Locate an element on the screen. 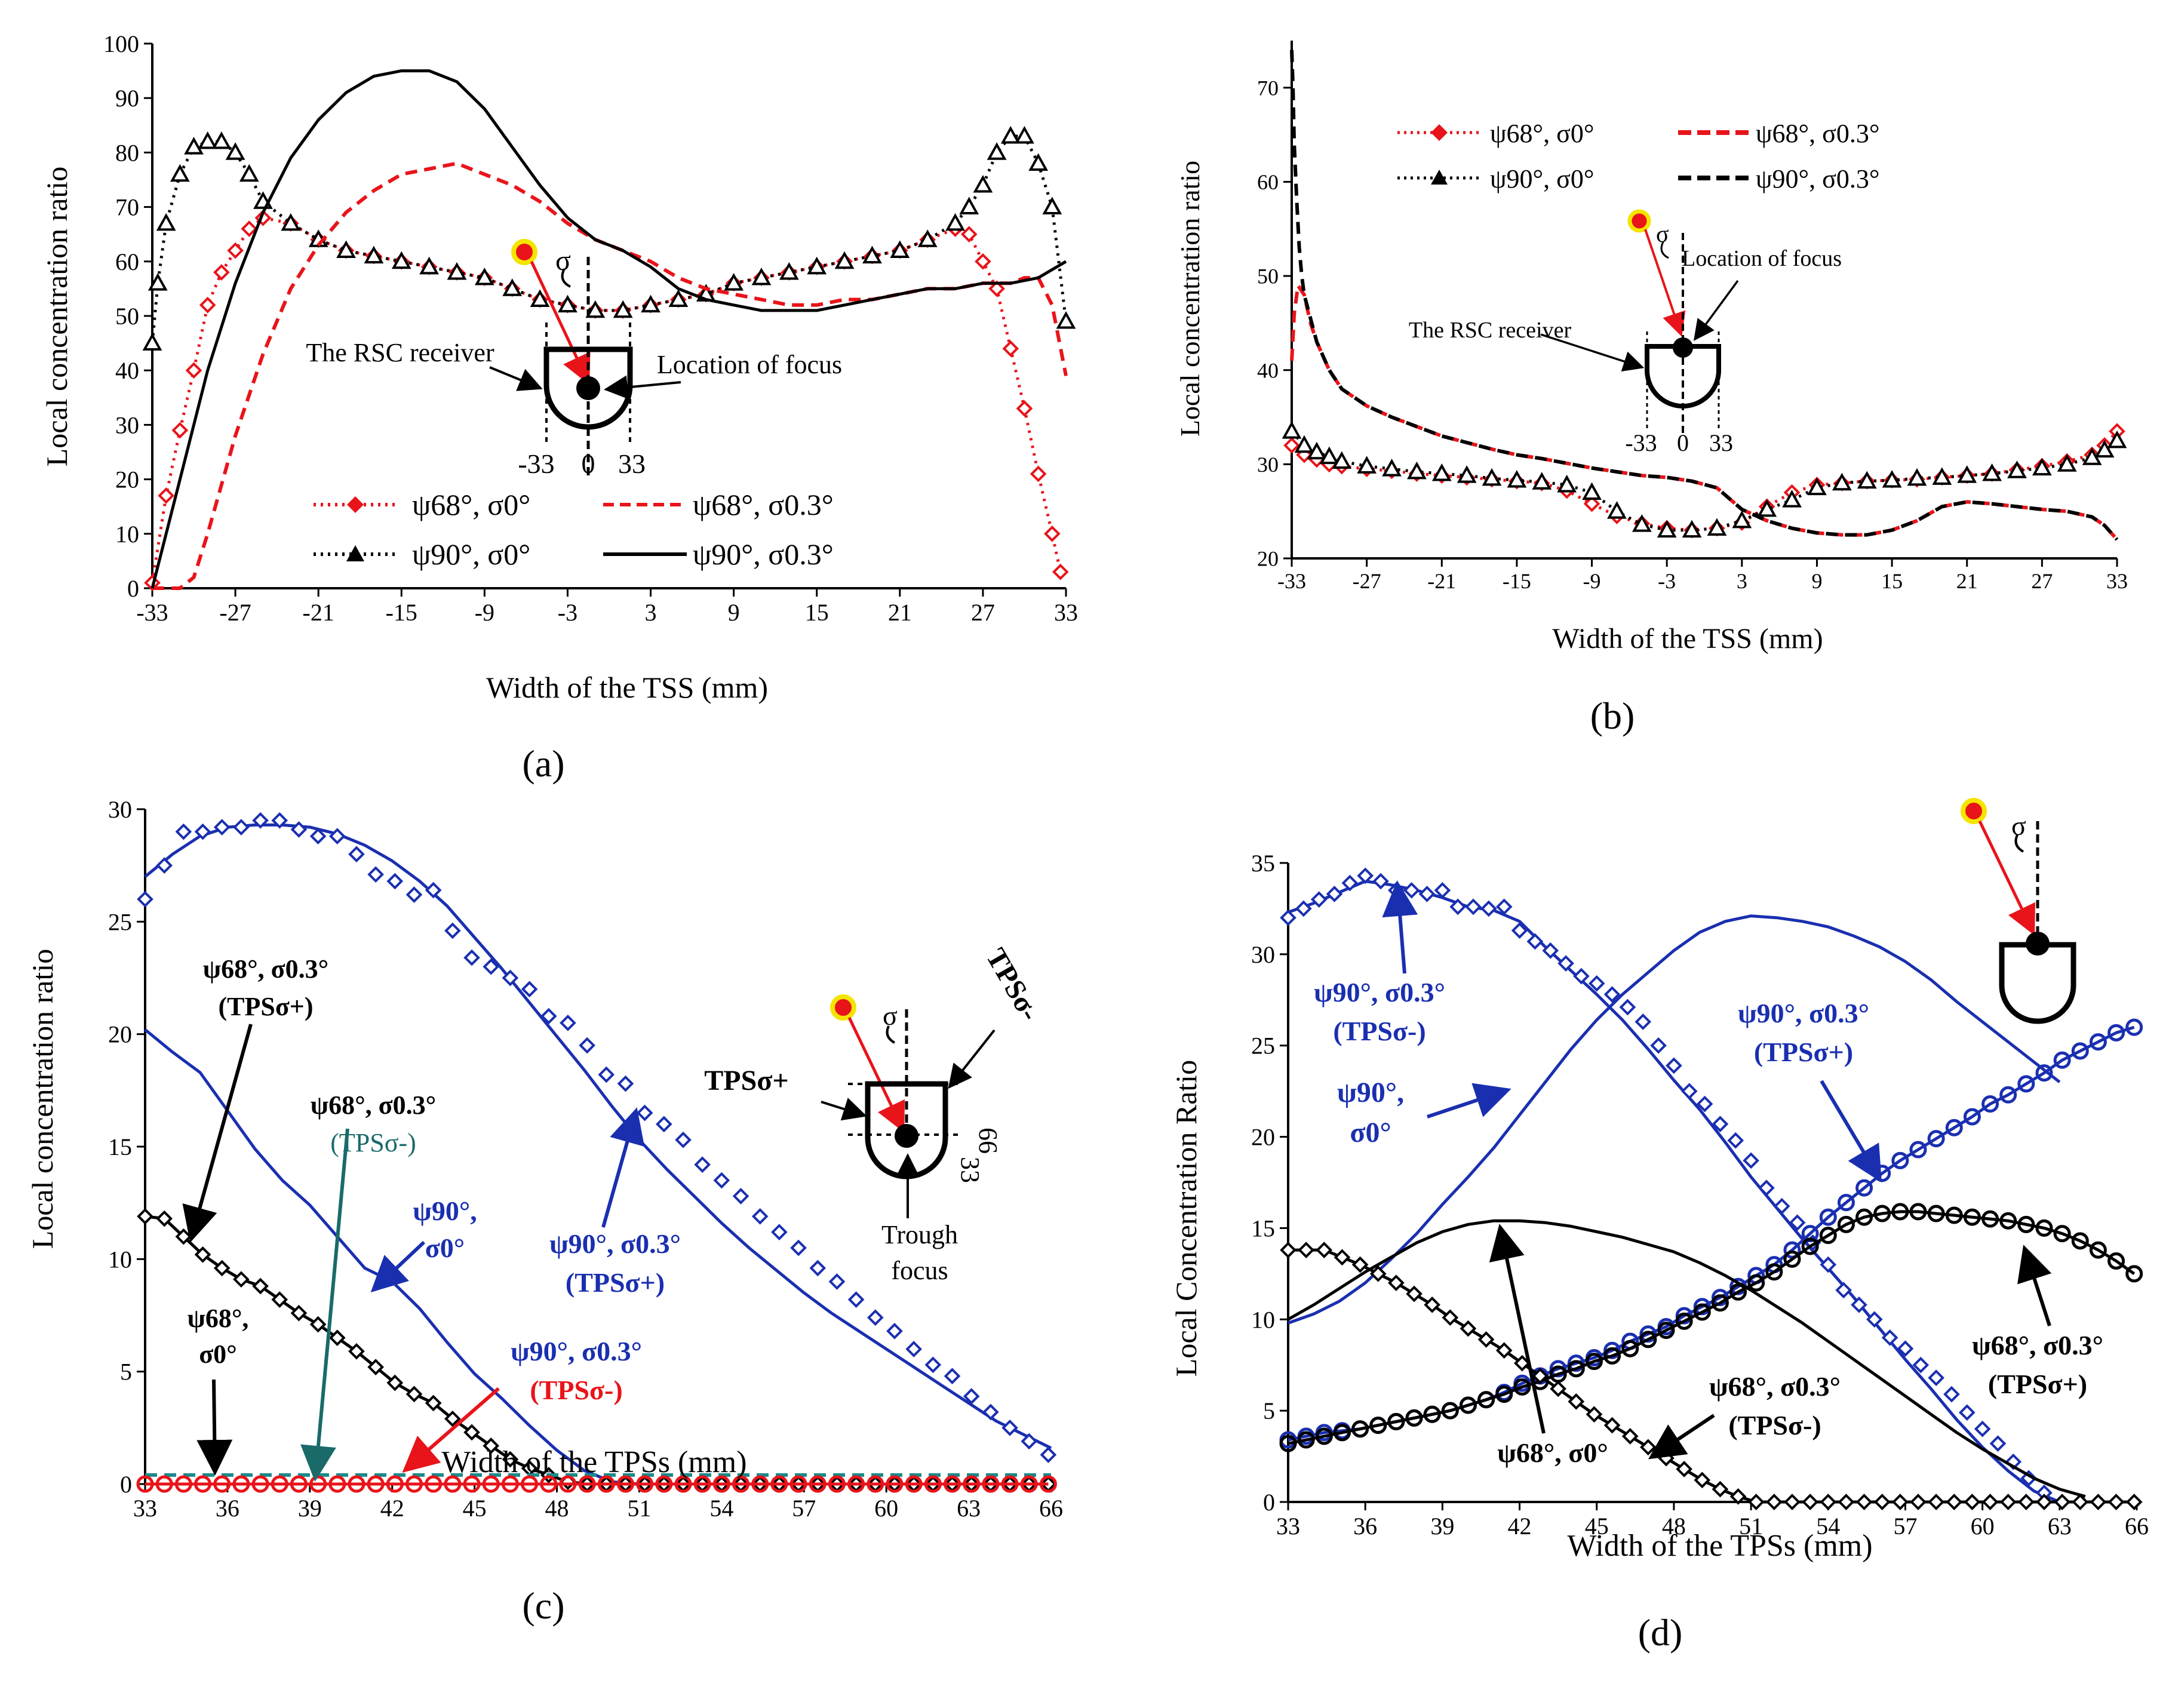 The height and width of the screenshot is (1708, 2169). chart-a-xlabel: Width of the TSS (mm) is located at coordinates (627, 687).